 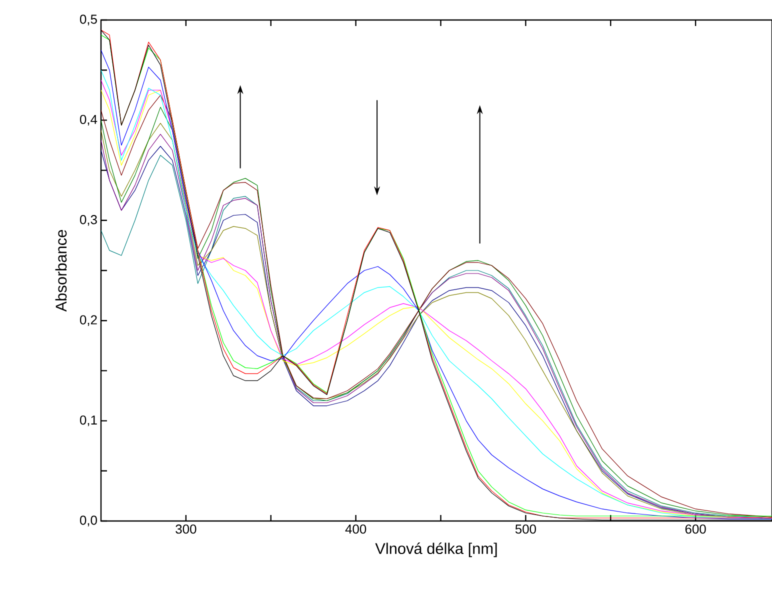 I want to click on x-tick-label: 300, so click(x=186, y=529).